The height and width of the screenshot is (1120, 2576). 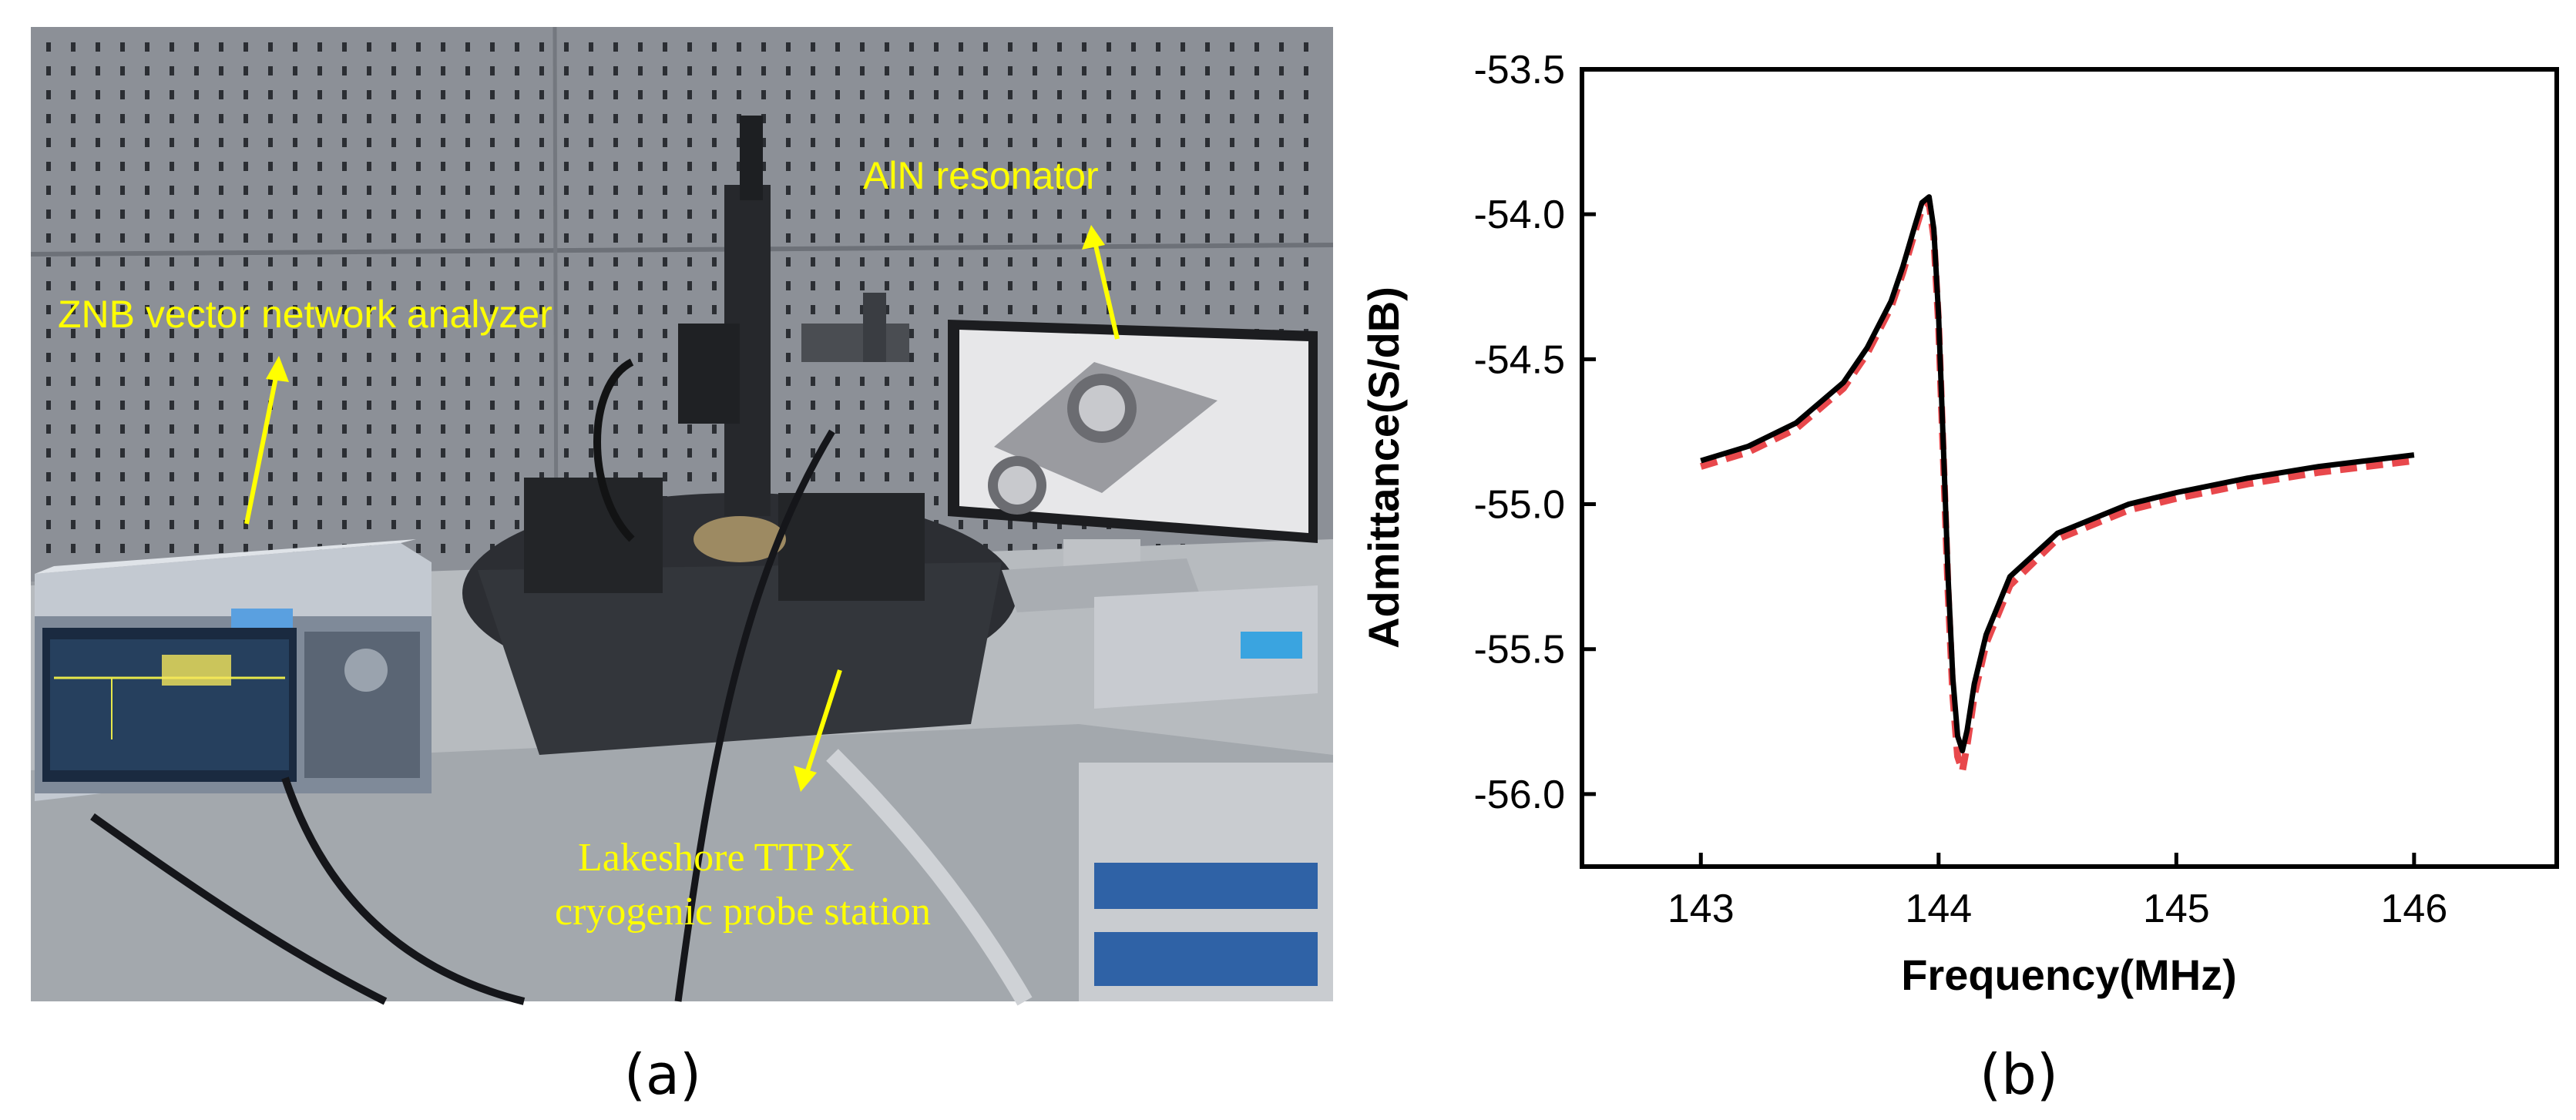 What do you see at coordinates (1383, 468) in the screenshot?
I see `y-axis-label: Admittance(S/dB)` at bounding box center [1383, 468].